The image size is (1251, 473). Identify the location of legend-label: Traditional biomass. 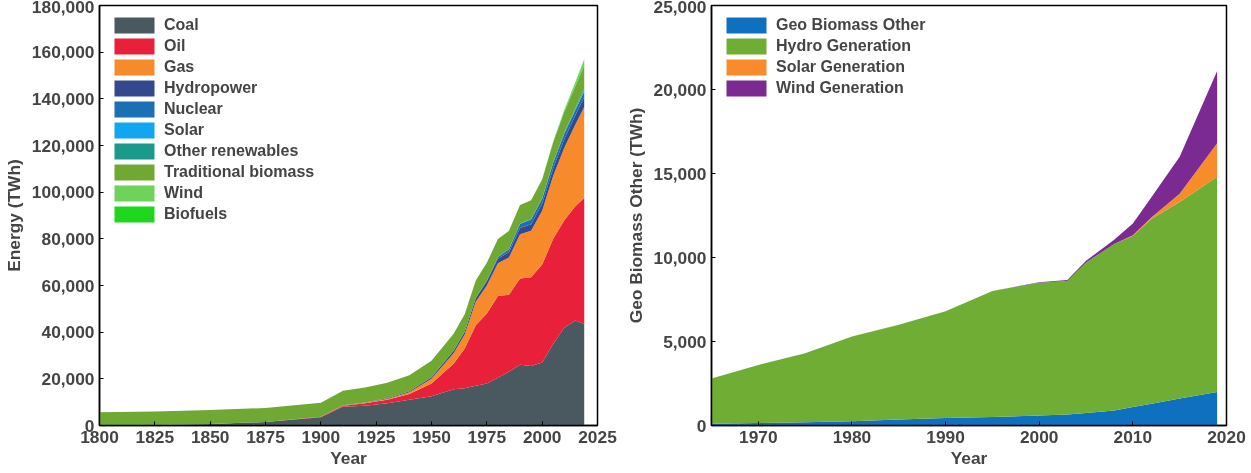
(239, 172).